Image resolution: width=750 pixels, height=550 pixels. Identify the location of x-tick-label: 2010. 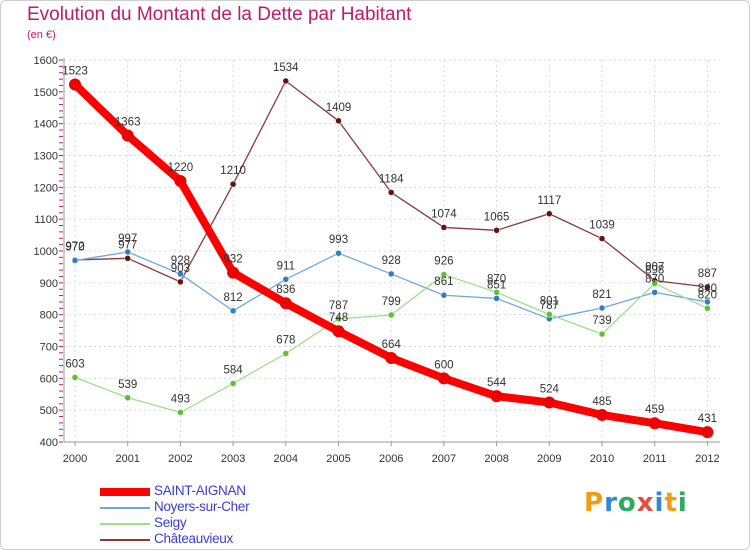
(602, 459).